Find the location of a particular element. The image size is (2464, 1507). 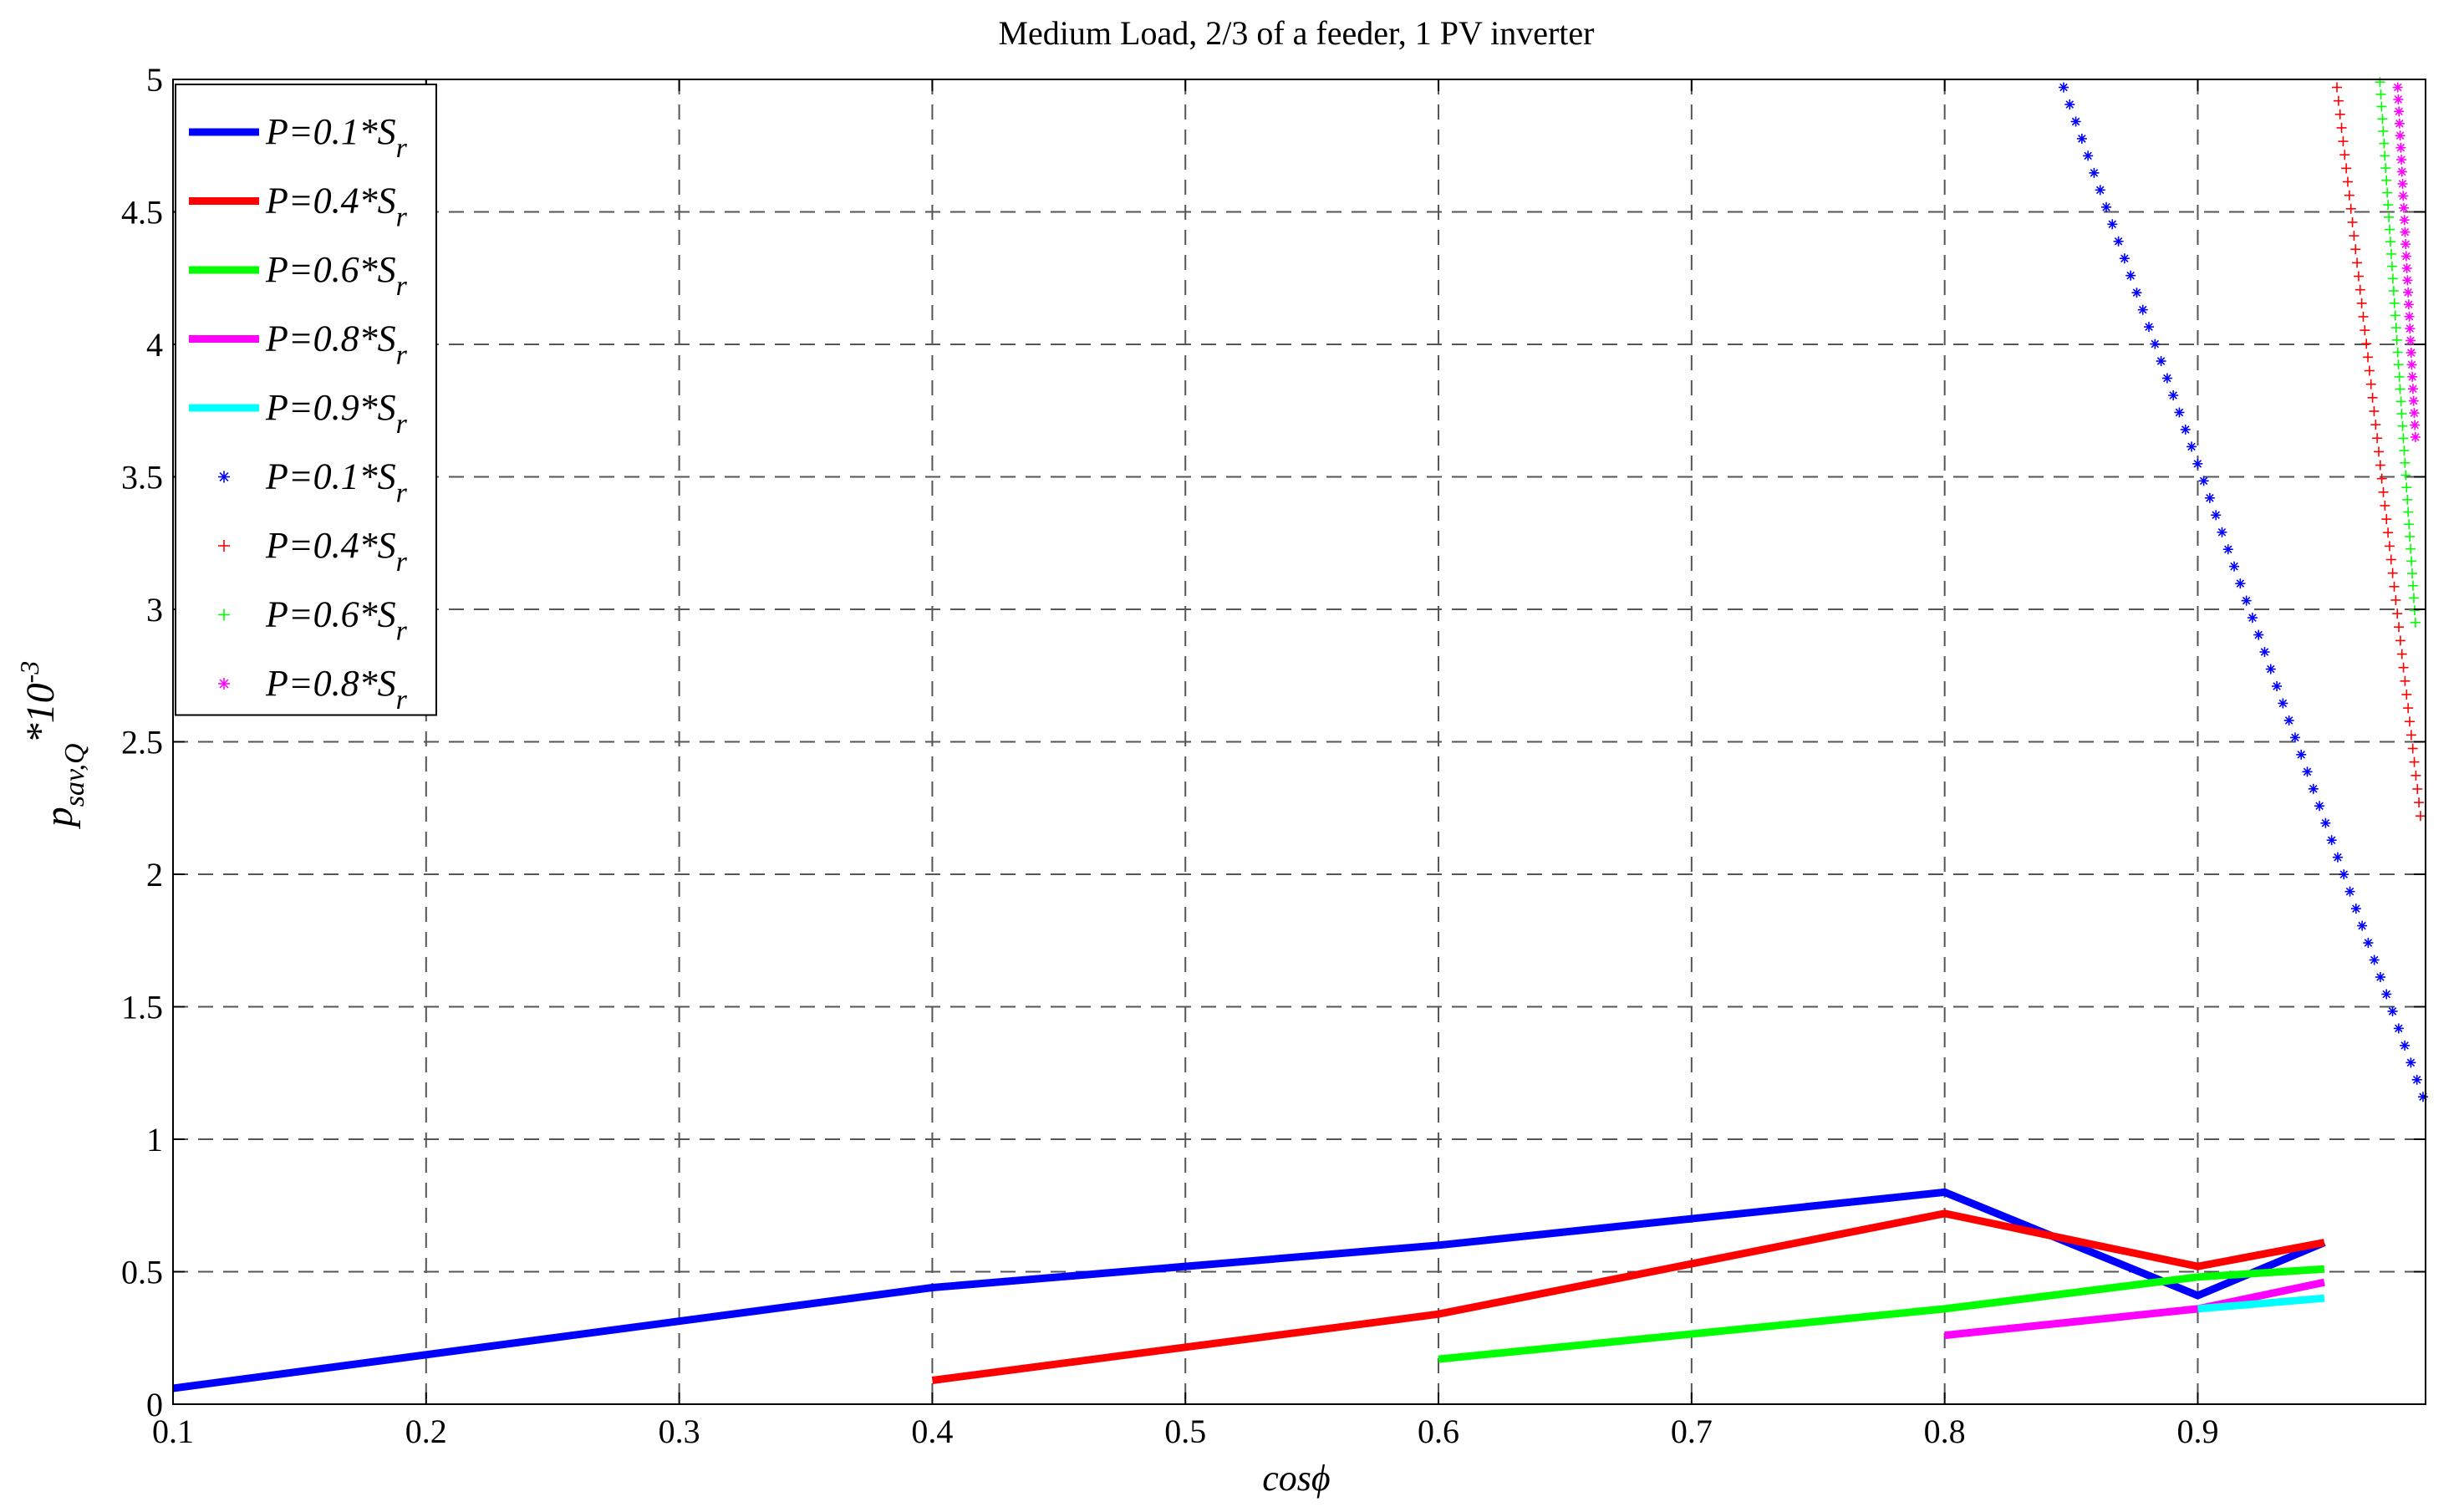

x-tick-label: 0.7 is located at coordinates (1692, 1432).